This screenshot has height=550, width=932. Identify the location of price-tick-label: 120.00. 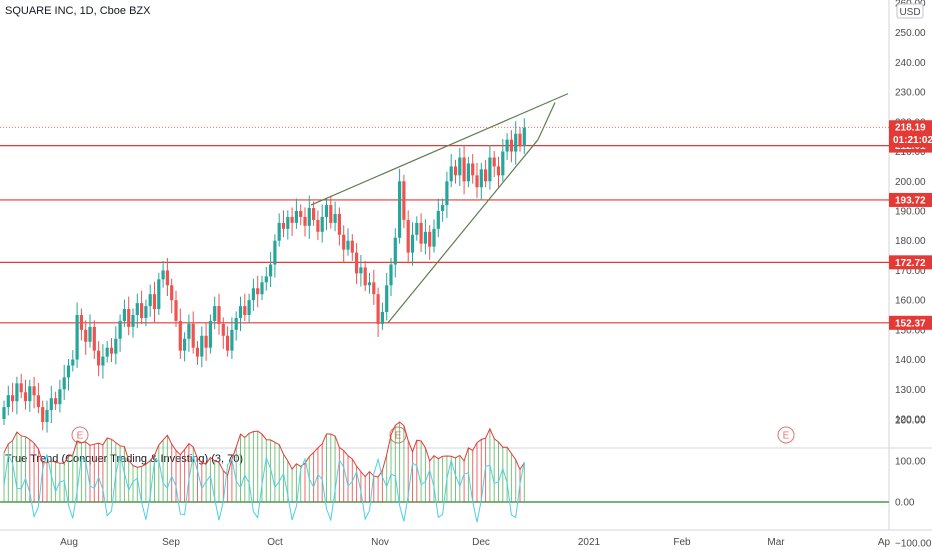
(910, 420).